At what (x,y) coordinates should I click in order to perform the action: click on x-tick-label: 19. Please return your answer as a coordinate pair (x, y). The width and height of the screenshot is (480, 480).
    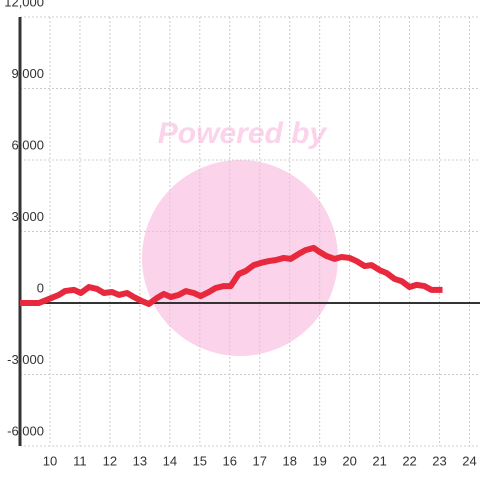
    Looking at the image, I should click on (319, 460).